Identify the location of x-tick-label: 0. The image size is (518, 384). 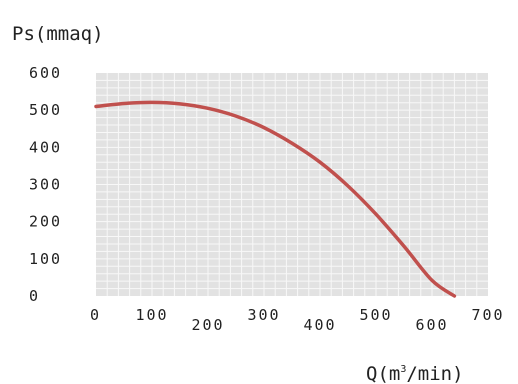
(95, 315).